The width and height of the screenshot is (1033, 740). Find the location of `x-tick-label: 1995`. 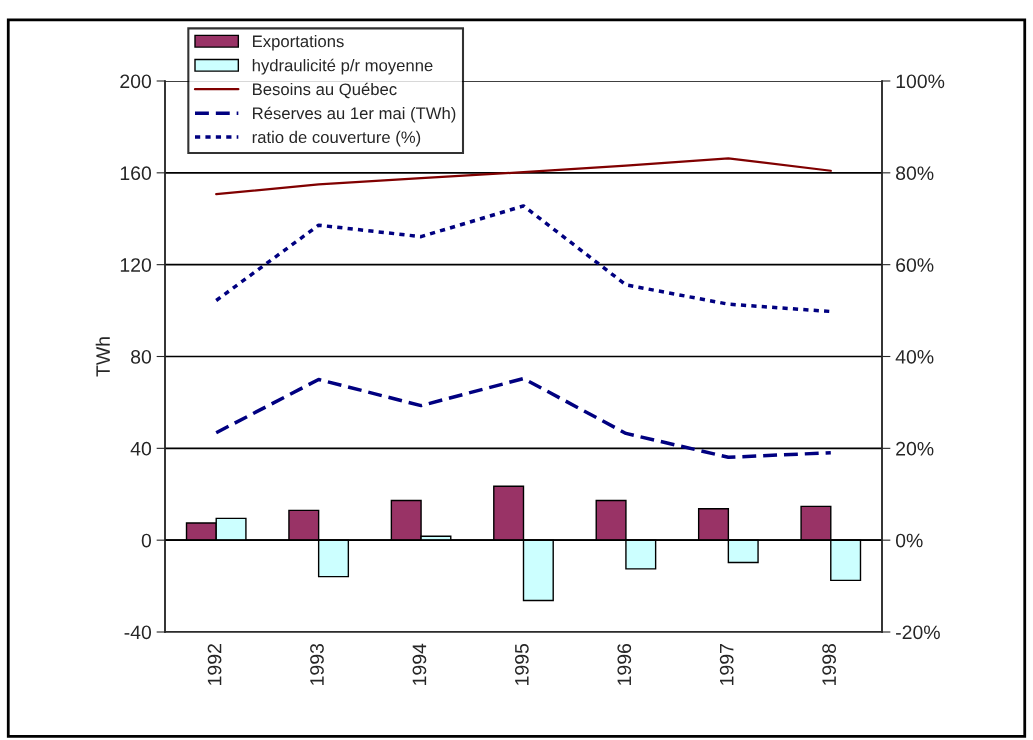

x-tick-label: 1995 is located at coordinates (521, 664).